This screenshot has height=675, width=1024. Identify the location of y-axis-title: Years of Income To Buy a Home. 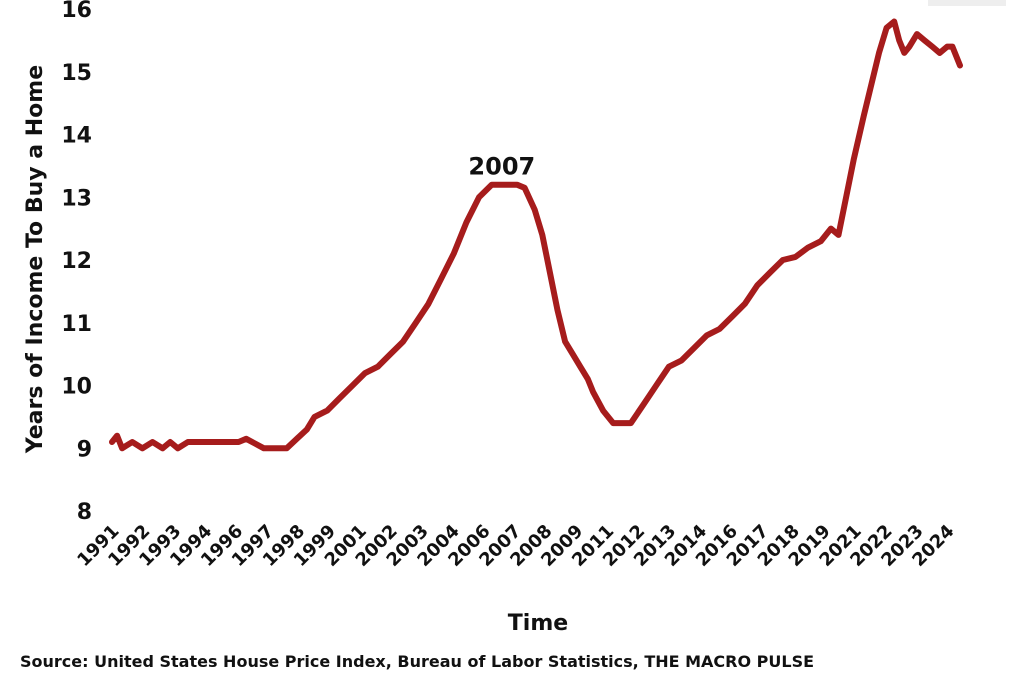
(35, 259).